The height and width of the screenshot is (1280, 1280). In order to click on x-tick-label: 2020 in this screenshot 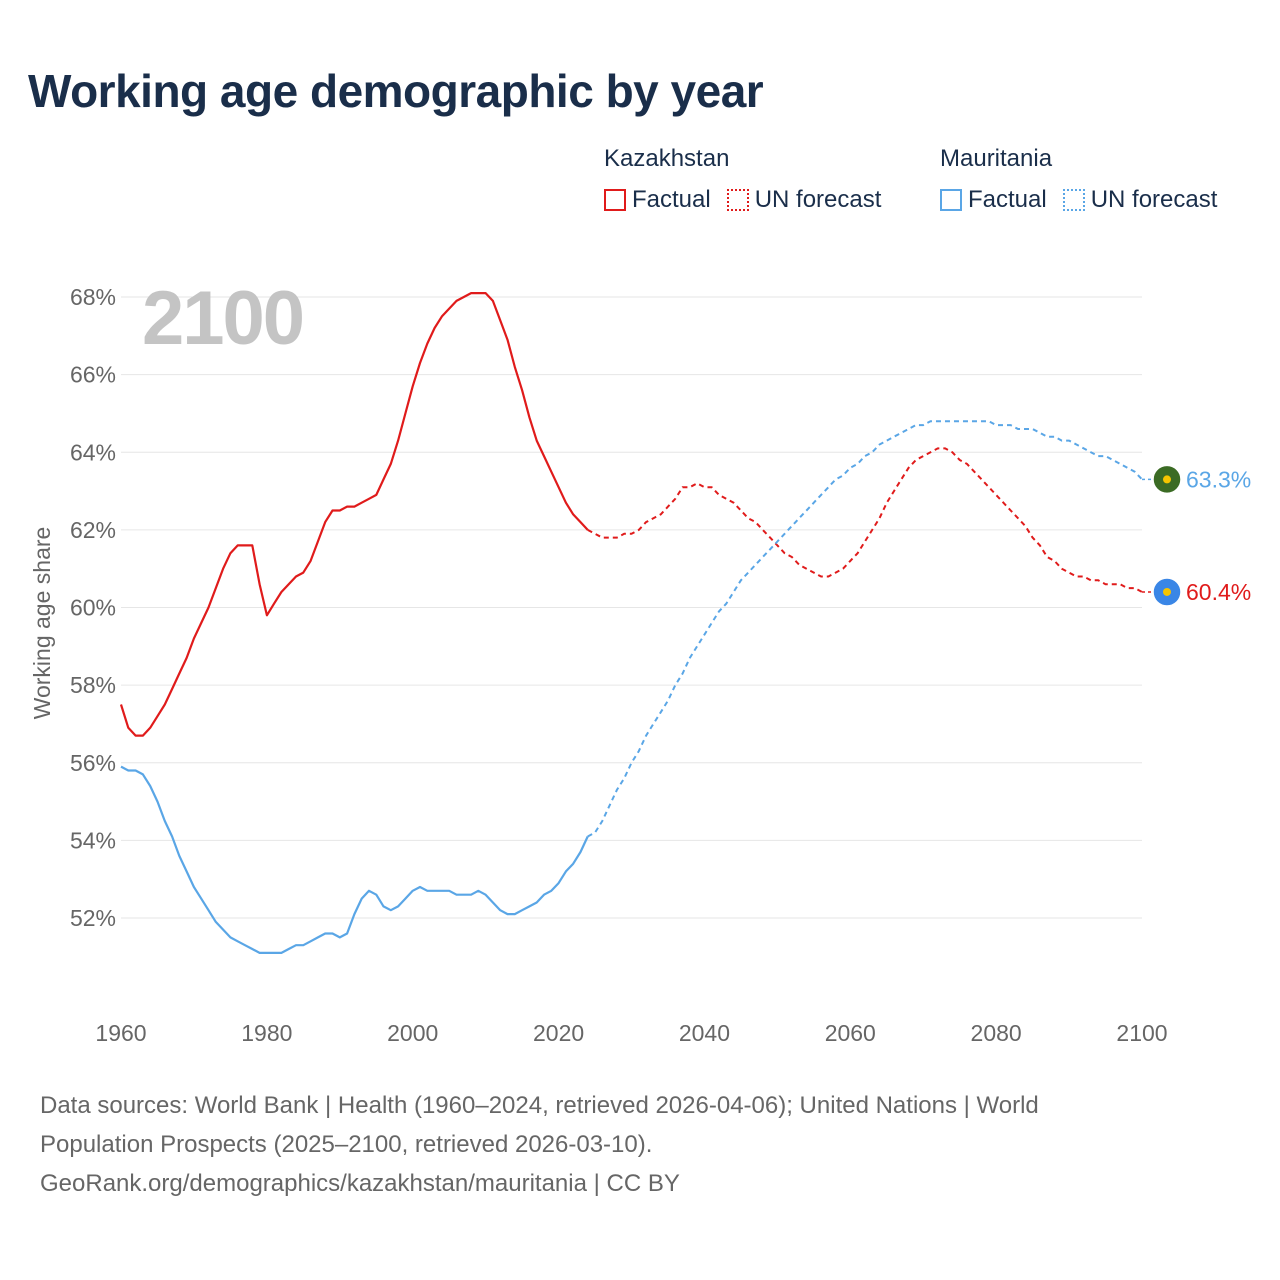, I will do `click(558, 1033)`.